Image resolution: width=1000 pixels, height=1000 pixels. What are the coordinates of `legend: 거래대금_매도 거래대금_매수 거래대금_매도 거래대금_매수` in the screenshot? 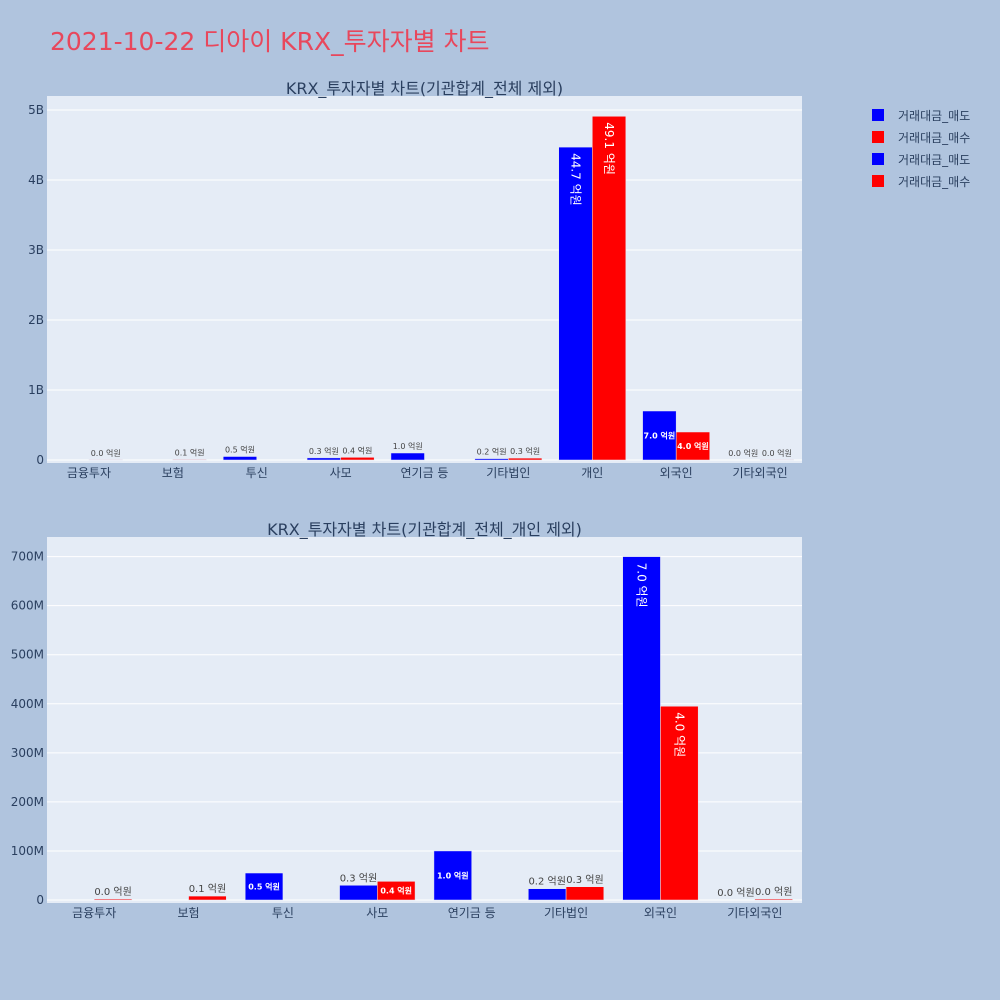 It's located at (921, 148).